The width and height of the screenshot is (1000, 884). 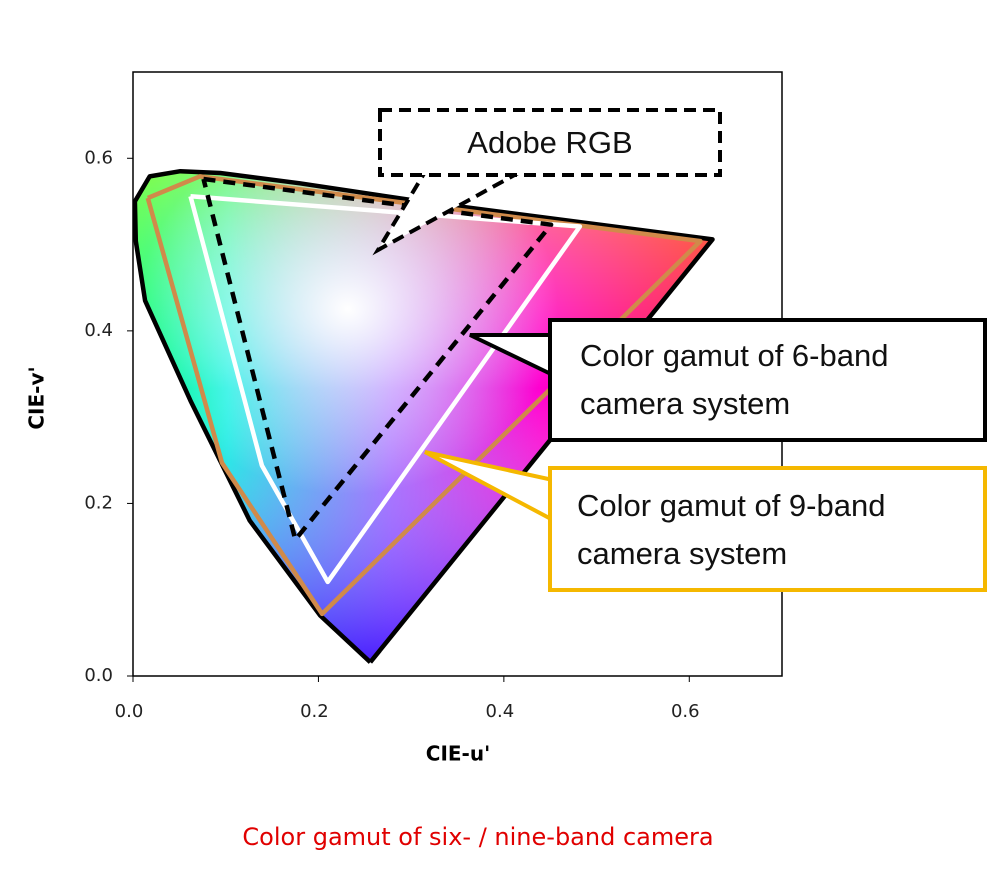 I want to click on y-tick-label: 0.4, so click(x=98, y=330).